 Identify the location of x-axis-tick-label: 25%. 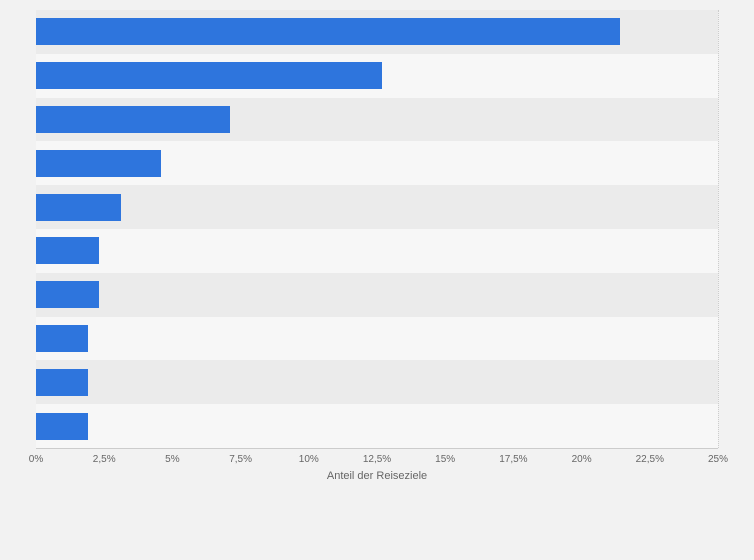
(718, 459).